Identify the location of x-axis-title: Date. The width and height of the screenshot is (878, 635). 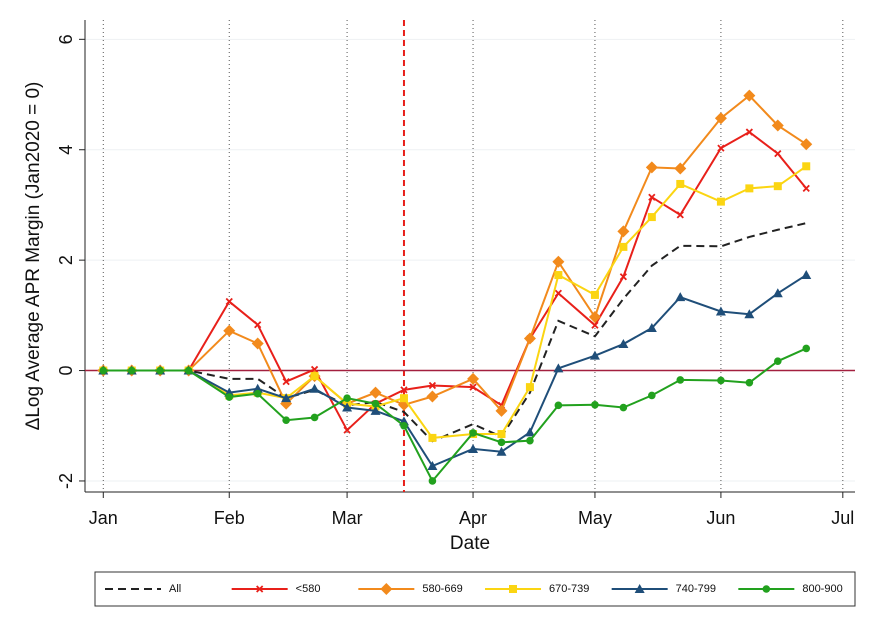
(470, 543).